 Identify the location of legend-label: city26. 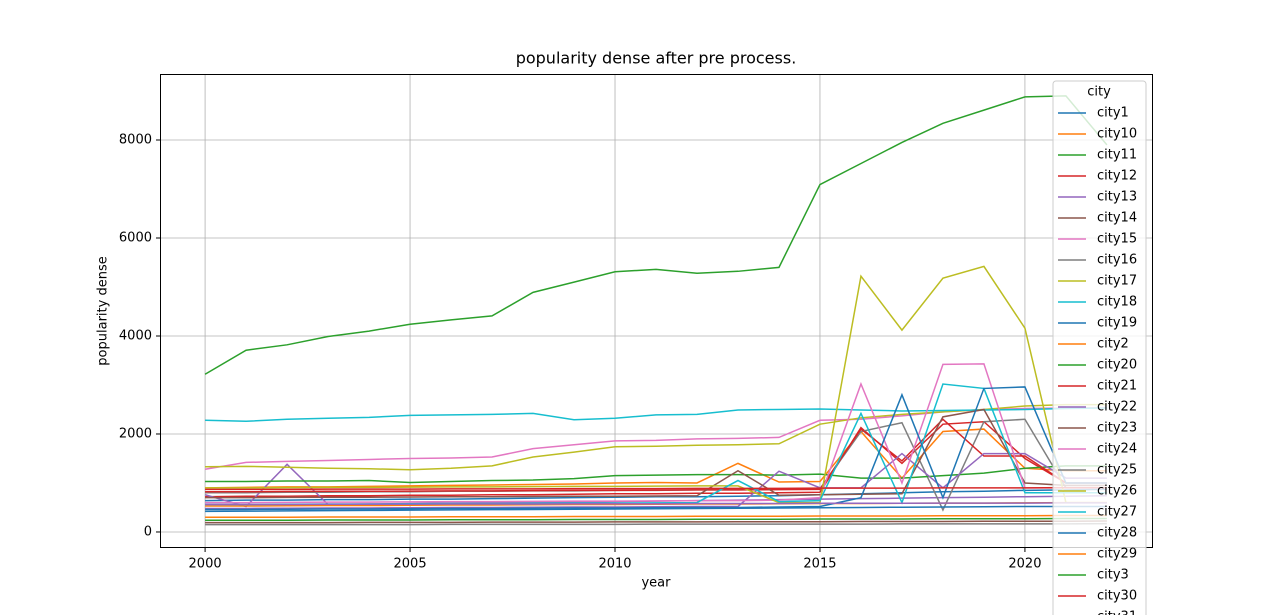
(1117, 491).